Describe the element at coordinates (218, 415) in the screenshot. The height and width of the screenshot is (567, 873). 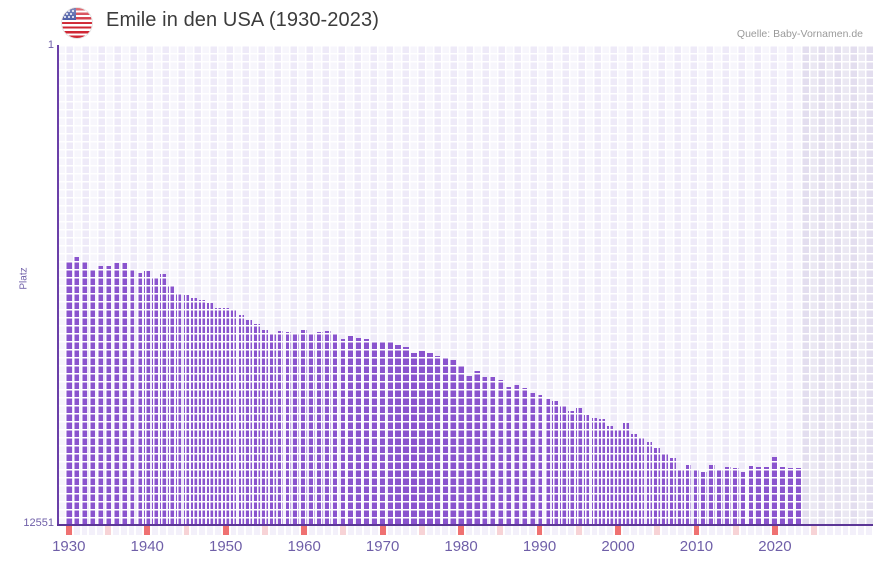
I see `bar-1949` at that location.